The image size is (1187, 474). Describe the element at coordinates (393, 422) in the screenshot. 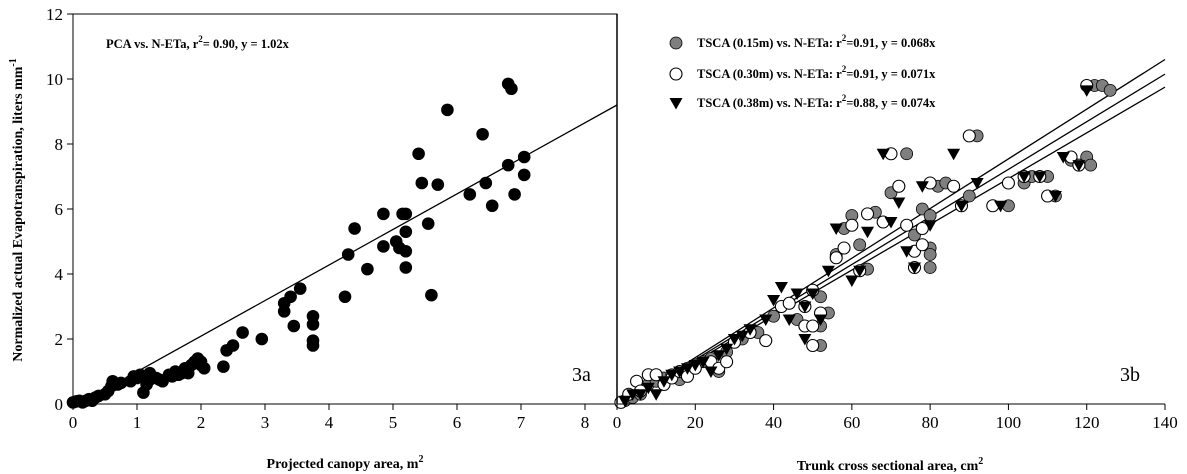

I see `x-tick-label: 5` at that location.